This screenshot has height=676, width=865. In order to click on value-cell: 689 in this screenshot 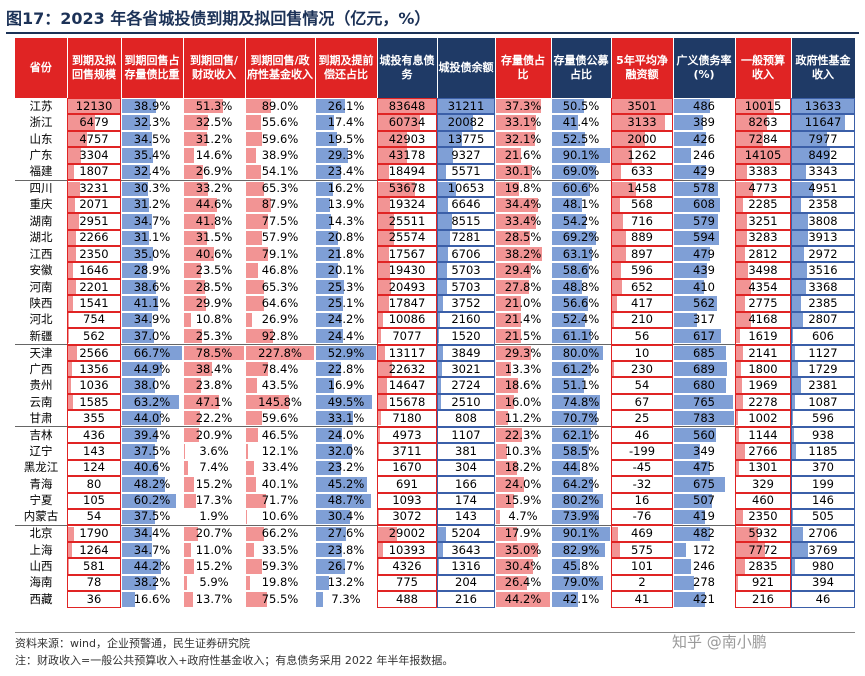, I will do `click(704, 369)`.